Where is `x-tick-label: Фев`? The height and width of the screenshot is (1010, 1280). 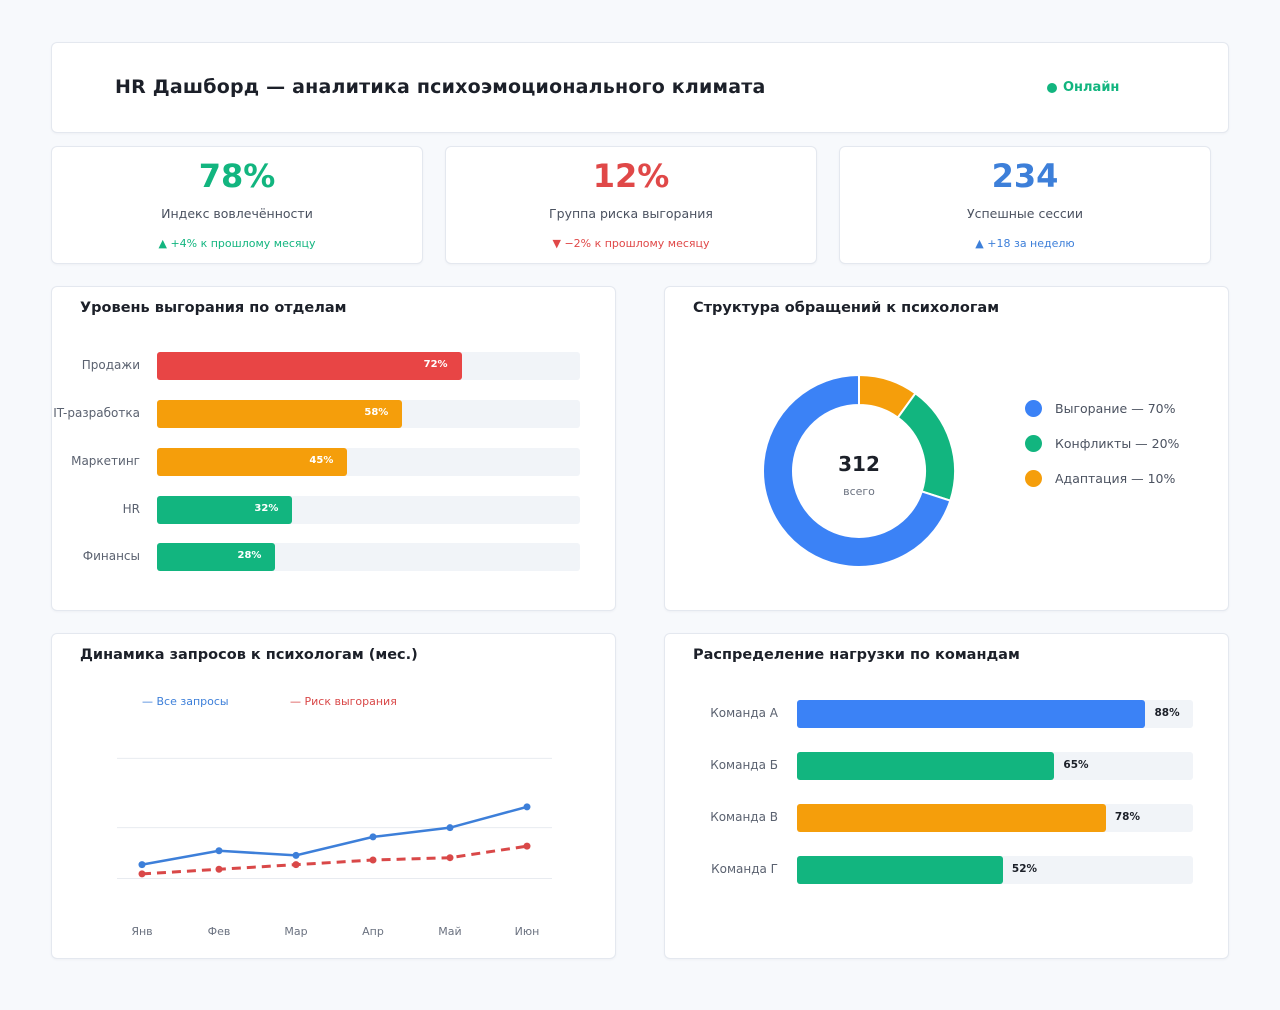 x-tick-label: Фев is located at coordinates (219, 931).